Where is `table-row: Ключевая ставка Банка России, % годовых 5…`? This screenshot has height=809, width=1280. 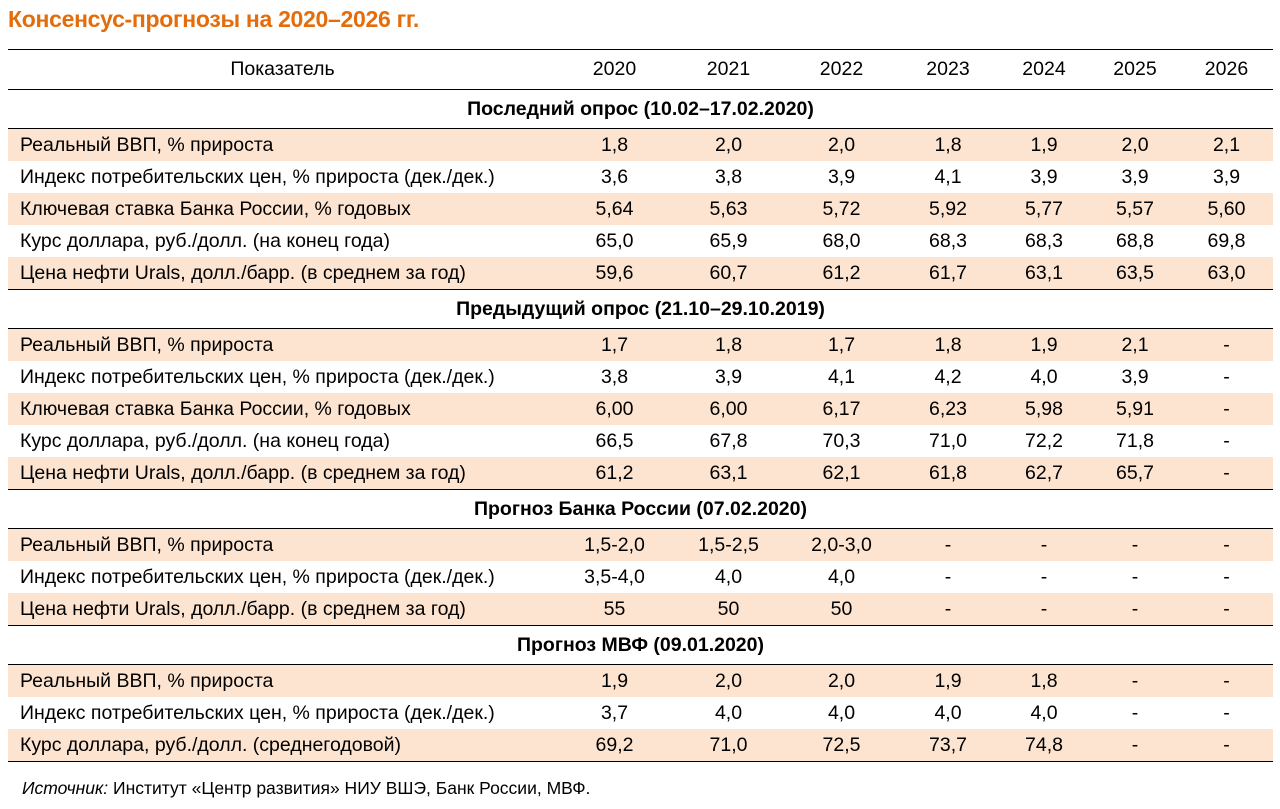
table-row: Ключевая ставка Банка России, % годовых 5… is located at coordinates (640, 209).